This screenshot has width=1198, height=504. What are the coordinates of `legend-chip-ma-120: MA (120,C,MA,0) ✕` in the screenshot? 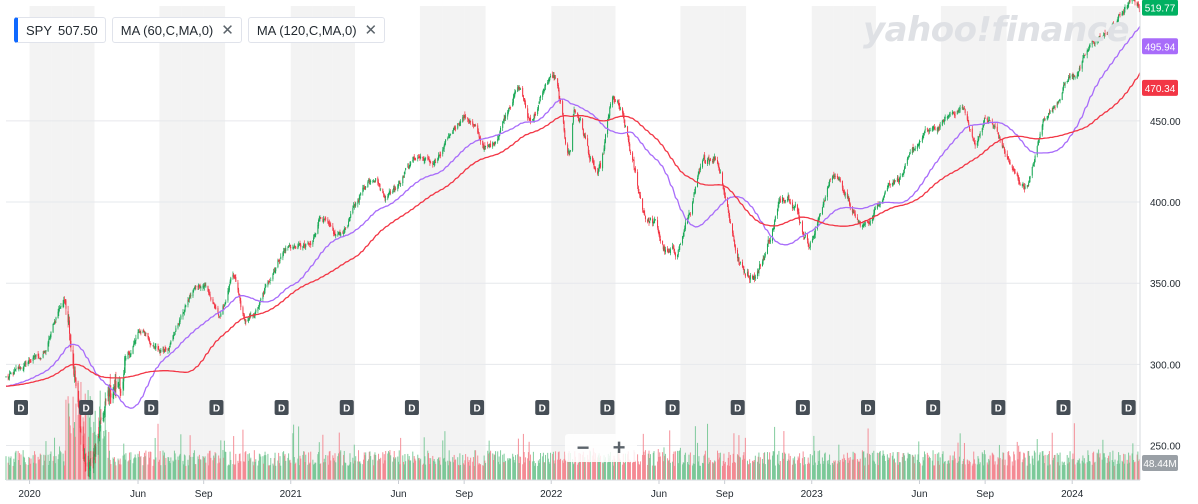 It's located at (316, 30).